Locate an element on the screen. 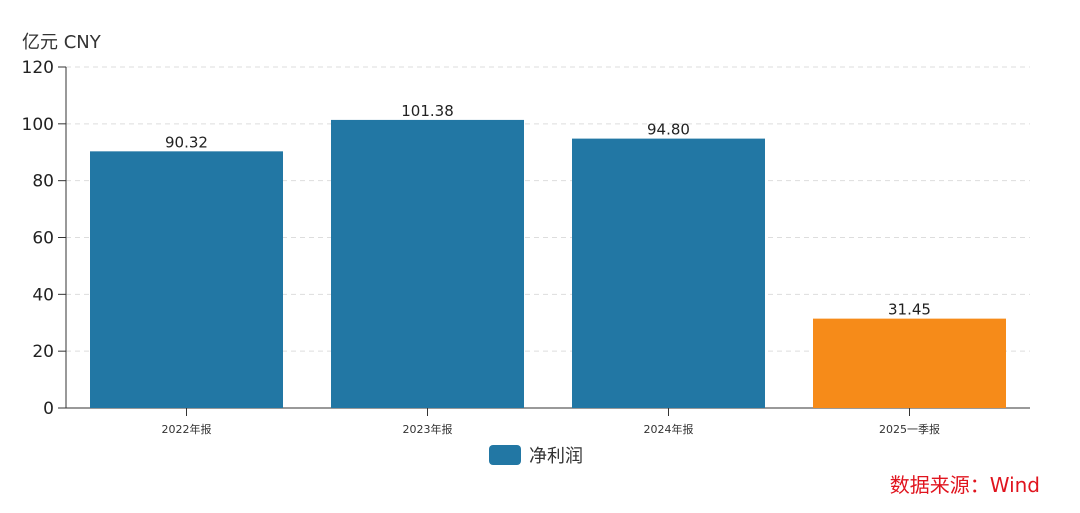  legend: 净利润 is located at coordinates (536, 455).